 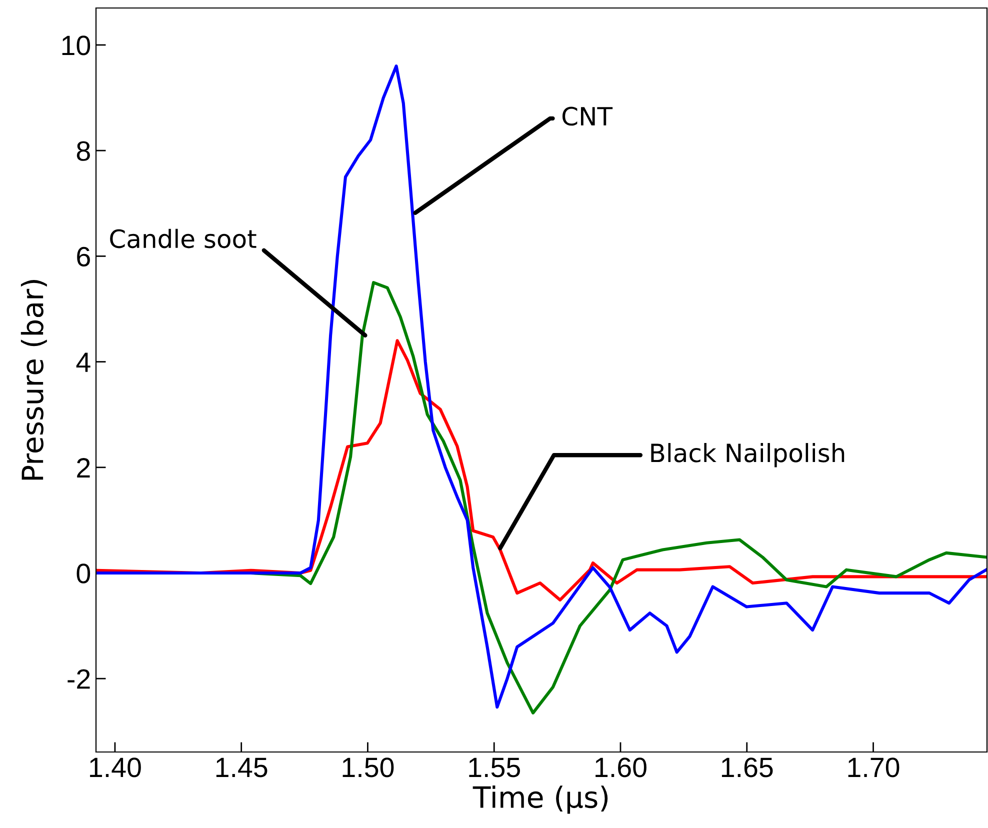 I want to click on x-tick-label: 1.70, so click(x=874, y=768).